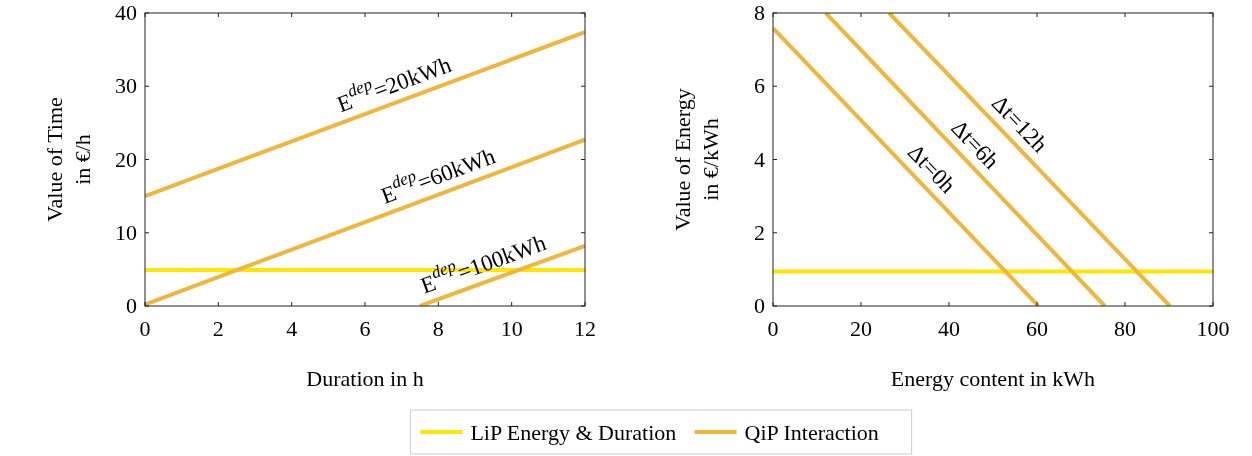 The image size is (1252, 456). What do you see at coordinates (759, 159) in the screenshot?
I see `y-tick-label: 4` at bounding box center [759, 159].